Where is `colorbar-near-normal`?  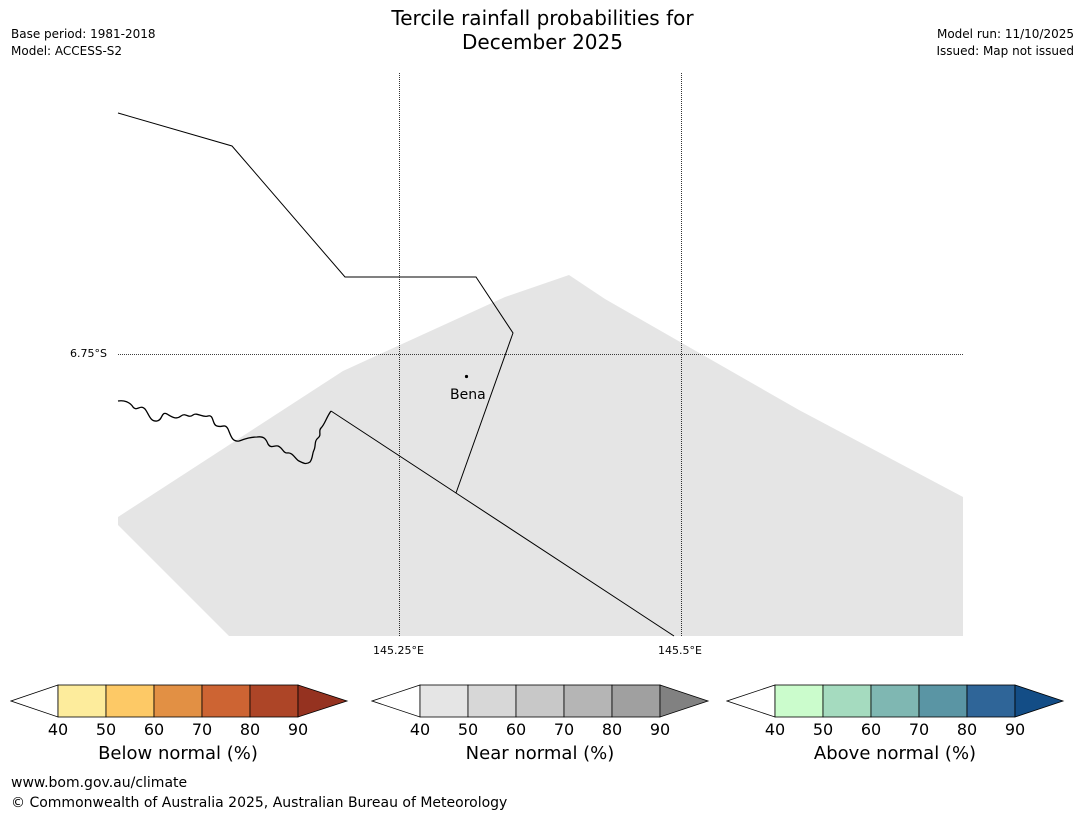
colorbar-near-normal is located at coordinates (540, 701).